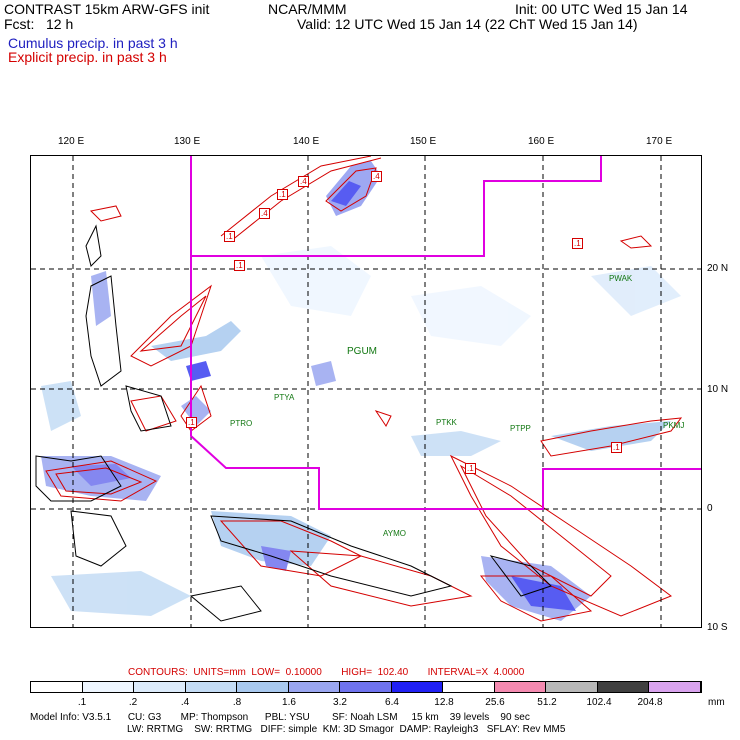  Describe the element at coordinates (444, 702) in the screenshot. I see `colorbar-label: 12.8` at that location.